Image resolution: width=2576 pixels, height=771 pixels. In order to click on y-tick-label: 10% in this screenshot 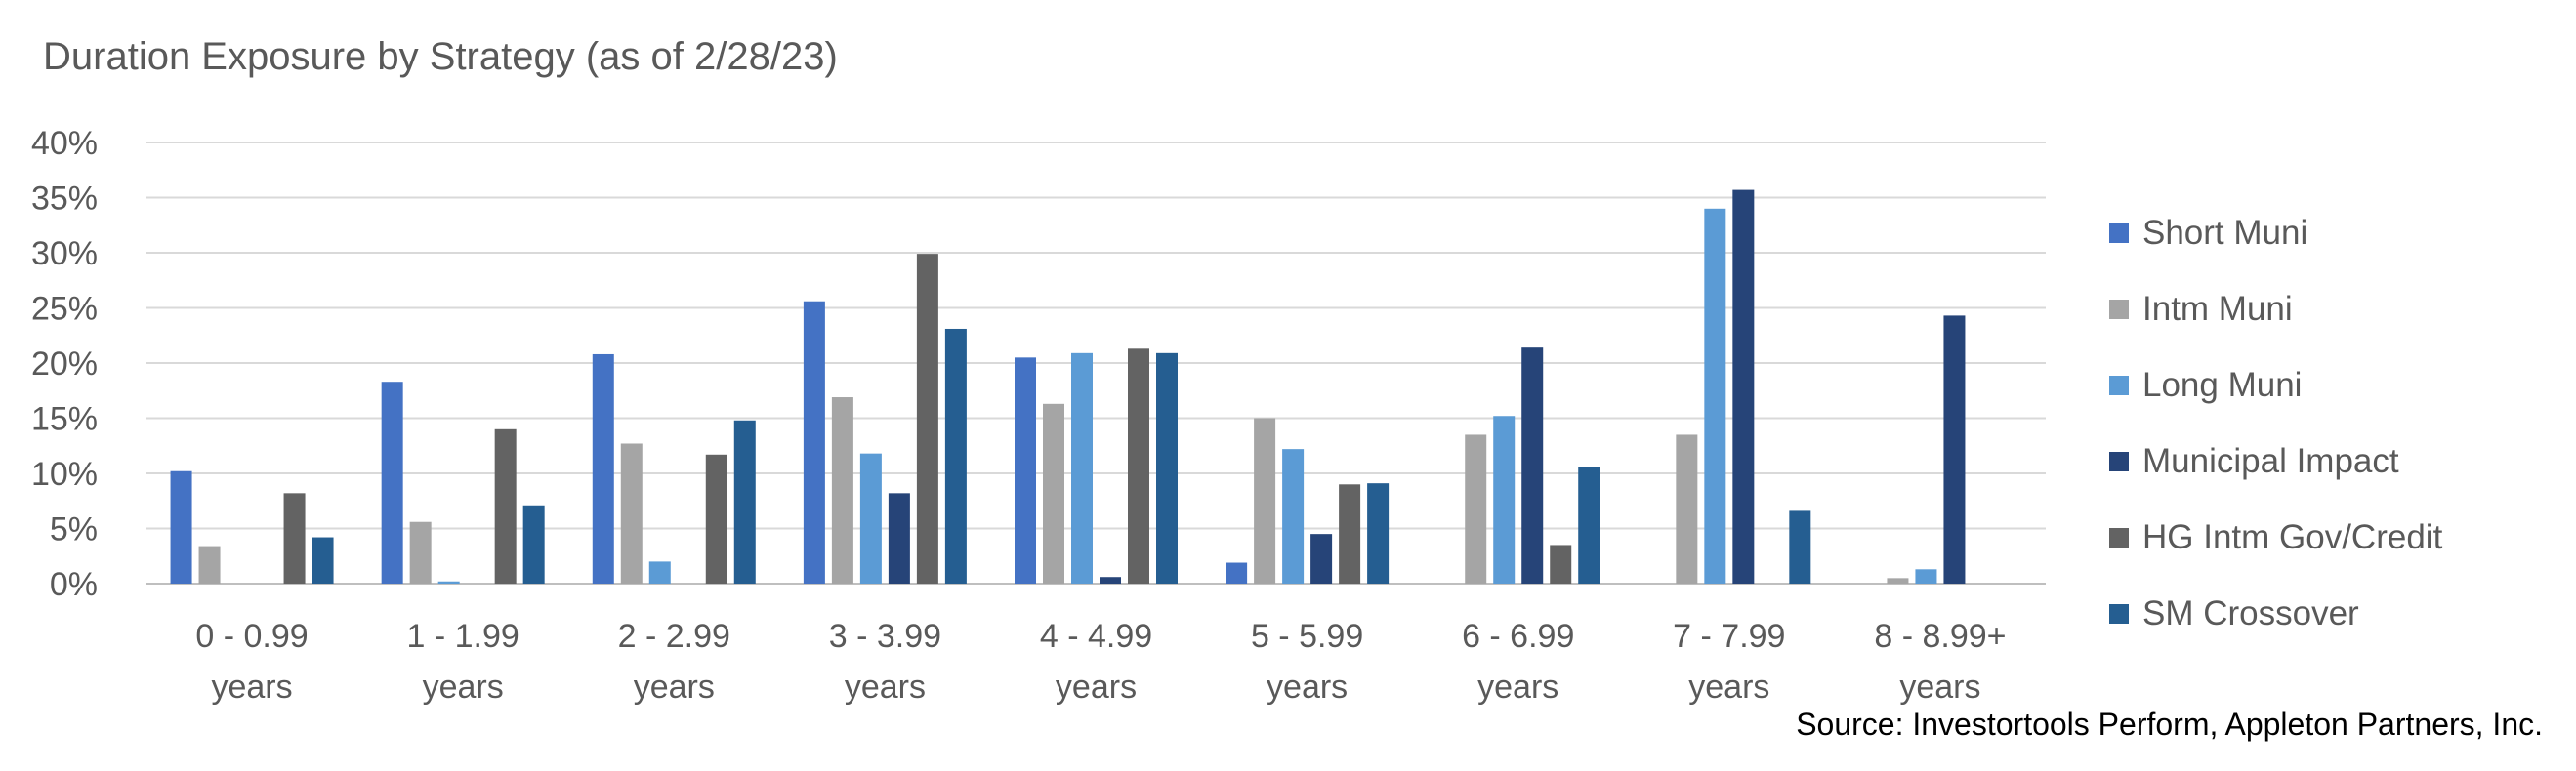, I will do `click(65, 474)`.